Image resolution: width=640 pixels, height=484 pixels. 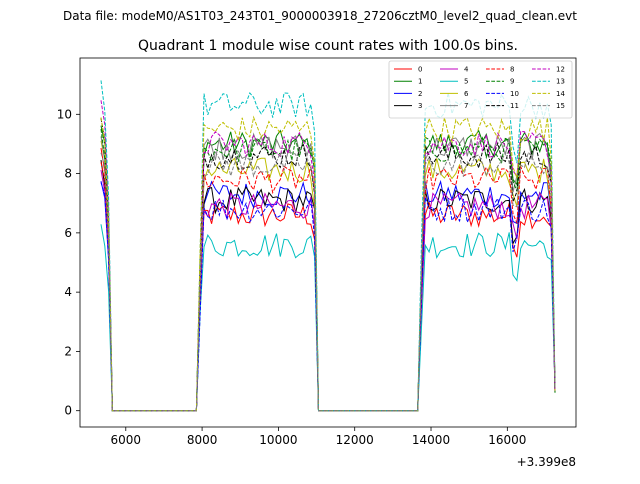 What do you see at coordinates (466, 106) in the screenshot?
I see `legend-label-7: 7` at bounding box center [466, 106].